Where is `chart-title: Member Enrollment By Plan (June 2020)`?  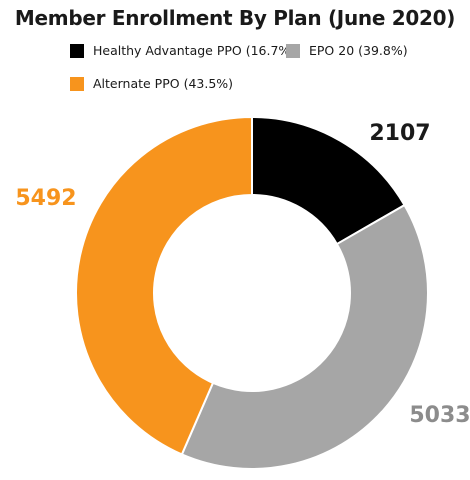 chart-title: Member Enrollment By Plan (June 2020) is located at coordinates (235, 18).